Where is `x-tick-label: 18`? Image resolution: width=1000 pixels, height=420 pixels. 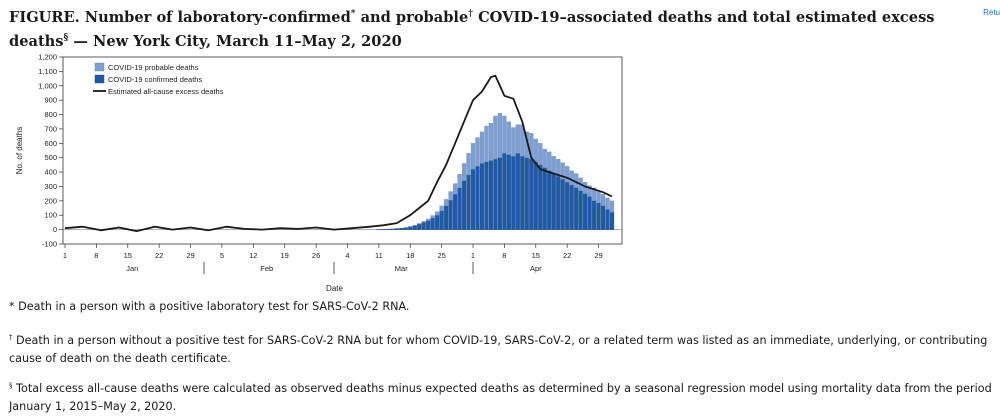
x-tick-label: 18 is located at coordinates (410, 255).